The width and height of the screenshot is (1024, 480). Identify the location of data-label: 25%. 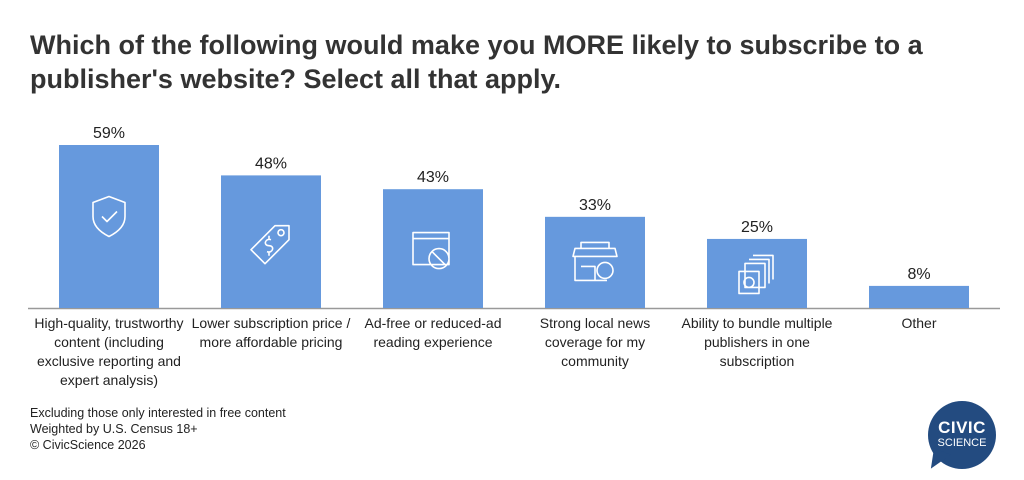
(757, 227).